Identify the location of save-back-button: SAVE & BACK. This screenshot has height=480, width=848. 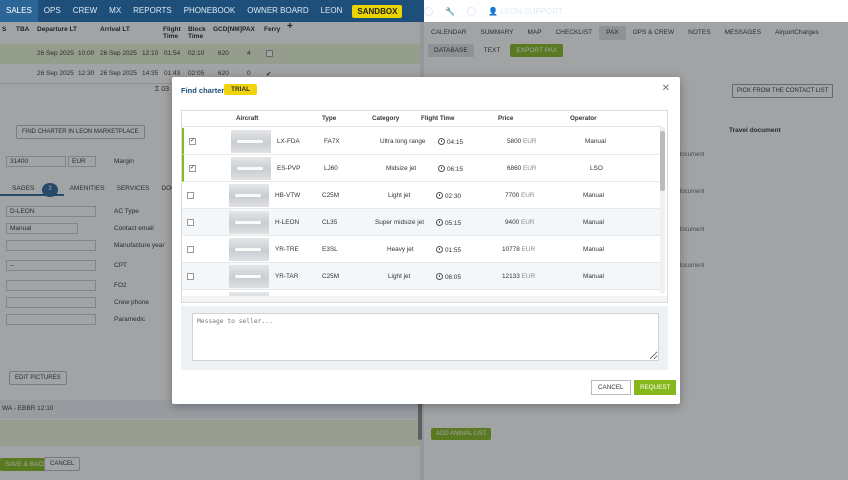
(26, 464).